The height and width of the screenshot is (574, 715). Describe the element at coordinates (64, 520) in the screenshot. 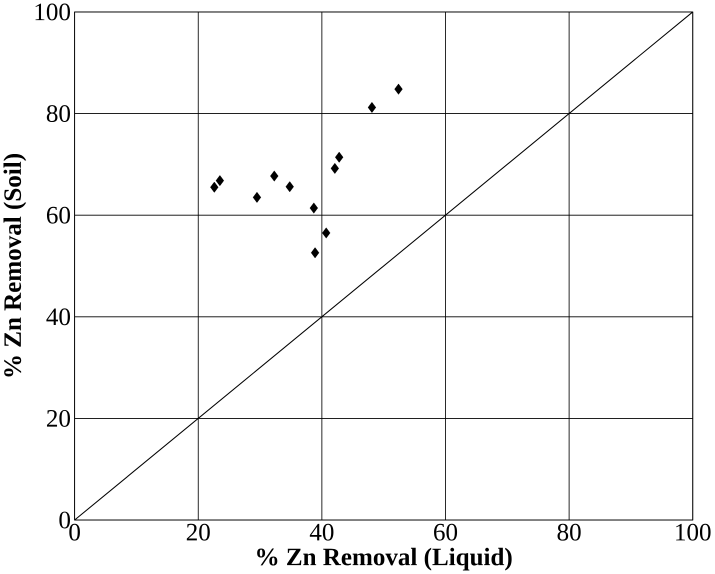

I see `y-tick-label: 0` at that location.